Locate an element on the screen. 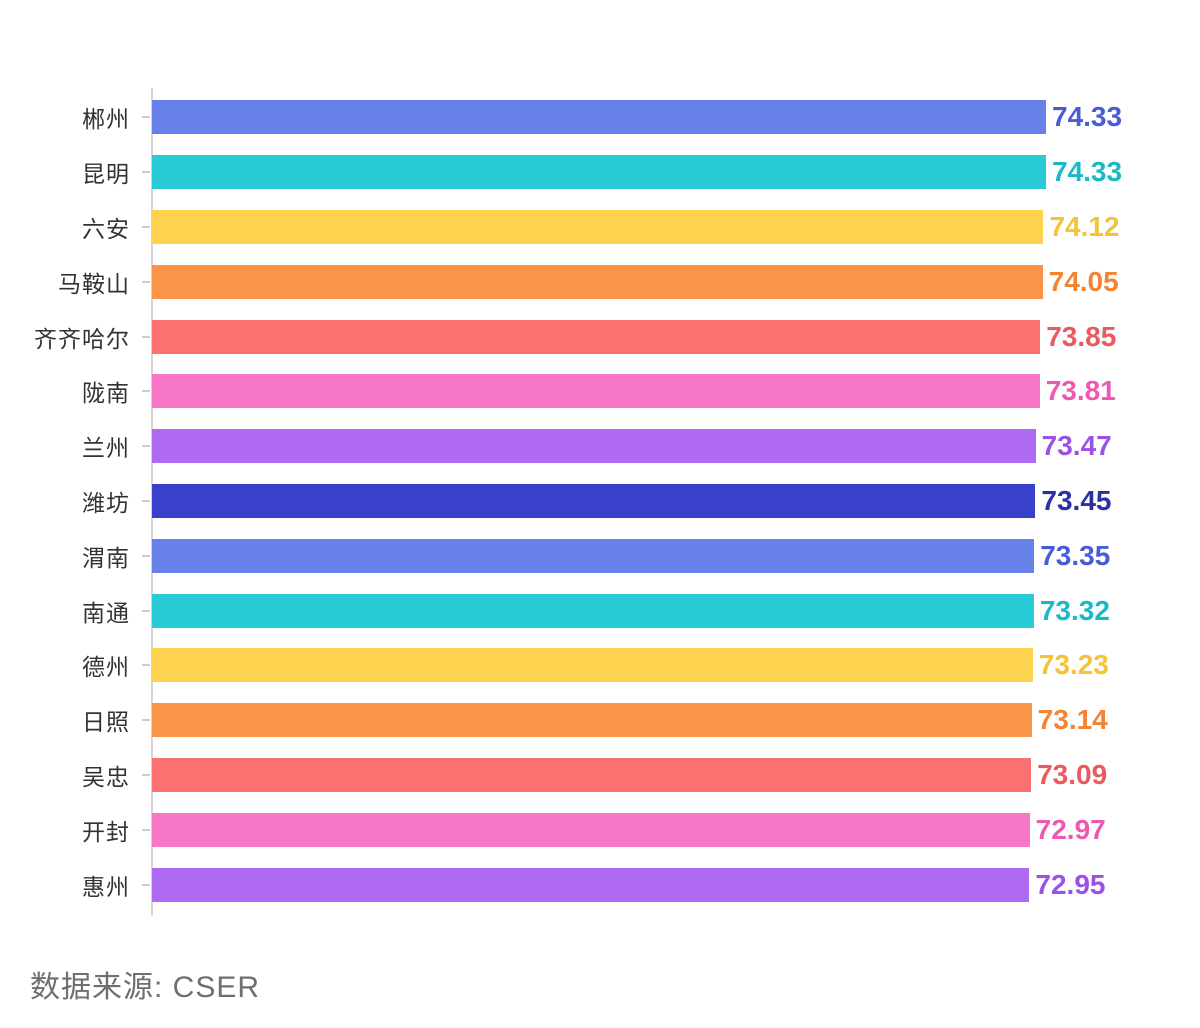  bar-track: 73.32 is located at coordinates (676, 610).